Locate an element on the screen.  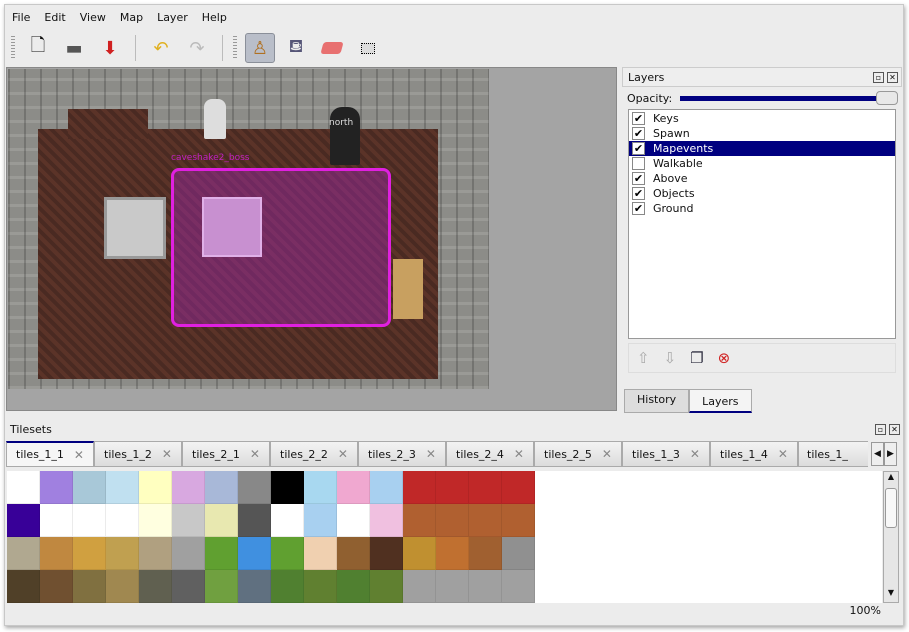
scroll-down-icon: ▼ is located at coordinates (891, 592).